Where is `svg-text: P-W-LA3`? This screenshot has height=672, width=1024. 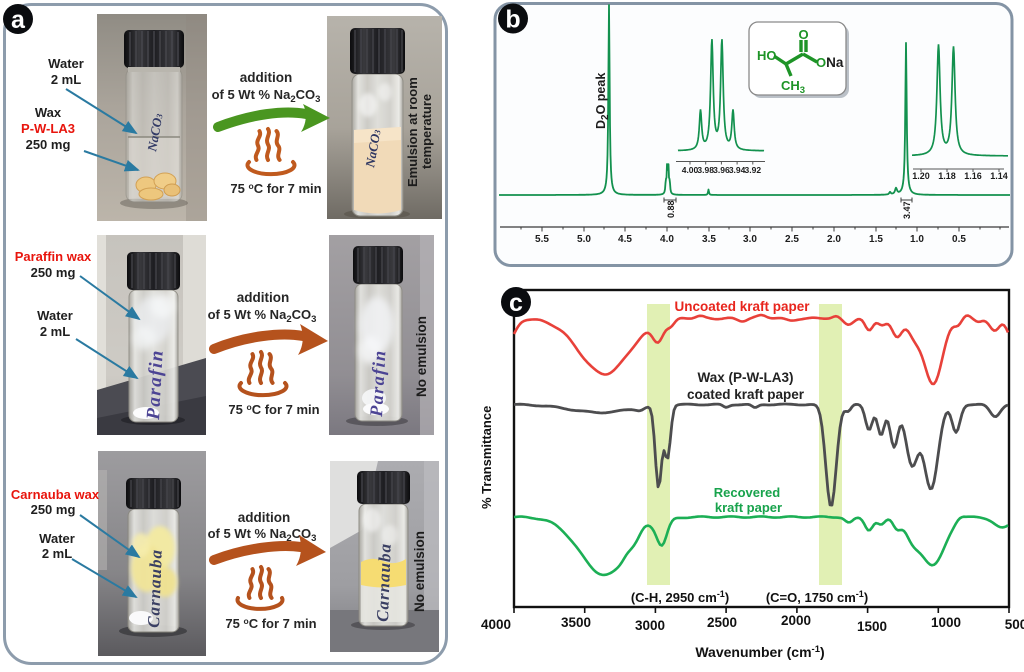
svg-text: P-W-LA3 is located at coordinates (48, 128).